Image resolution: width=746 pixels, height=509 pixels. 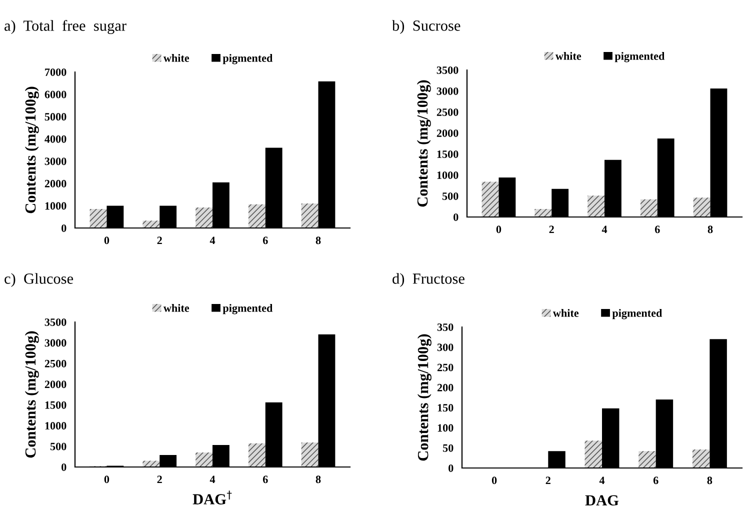 What do you see at coordinates (55, 139) in the screenshot?
I see `y-tick-label: 4000` at bounding box center [55, 139].